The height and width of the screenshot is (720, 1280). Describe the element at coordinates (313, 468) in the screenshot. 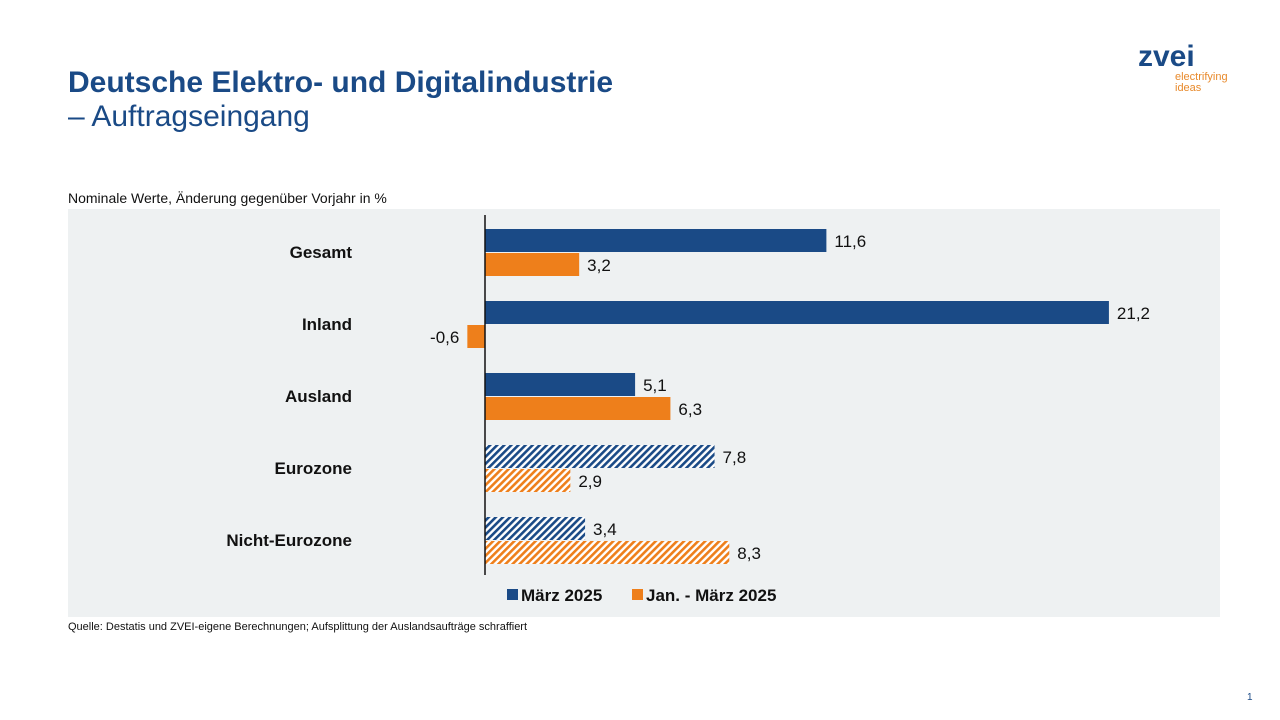

I see `category-label: Eurozone` at that location.